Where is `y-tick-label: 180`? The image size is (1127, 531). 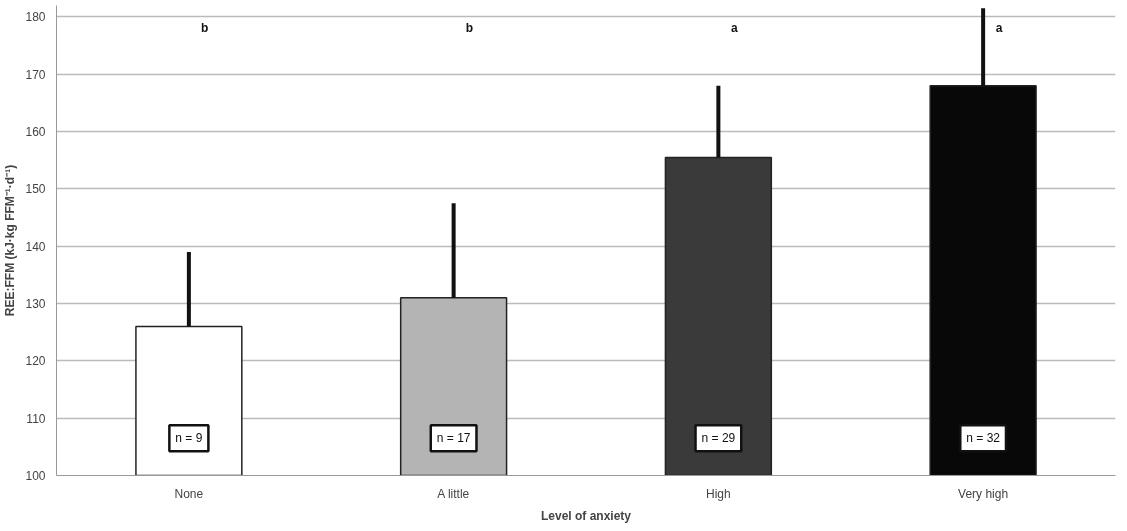
y-tick-label: 180 is located at coordinates (35, 17).